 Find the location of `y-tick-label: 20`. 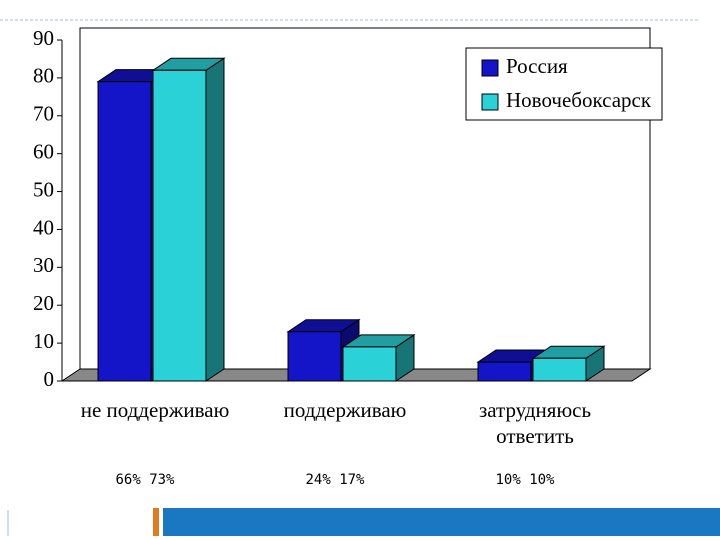

y-tick-label: 20 is located at coordinates (43, 303).